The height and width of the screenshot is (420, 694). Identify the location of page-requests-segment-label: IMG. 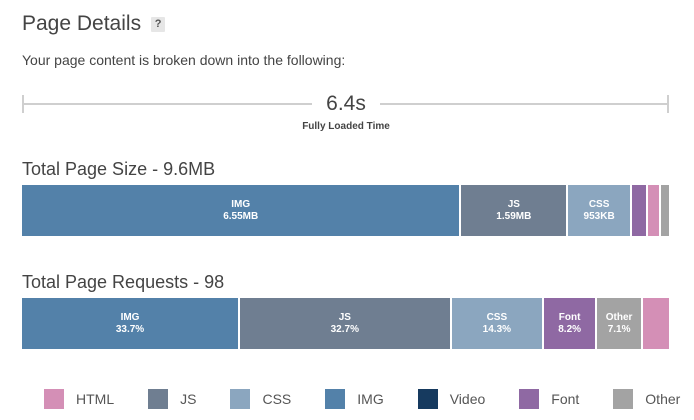
(130, 317).